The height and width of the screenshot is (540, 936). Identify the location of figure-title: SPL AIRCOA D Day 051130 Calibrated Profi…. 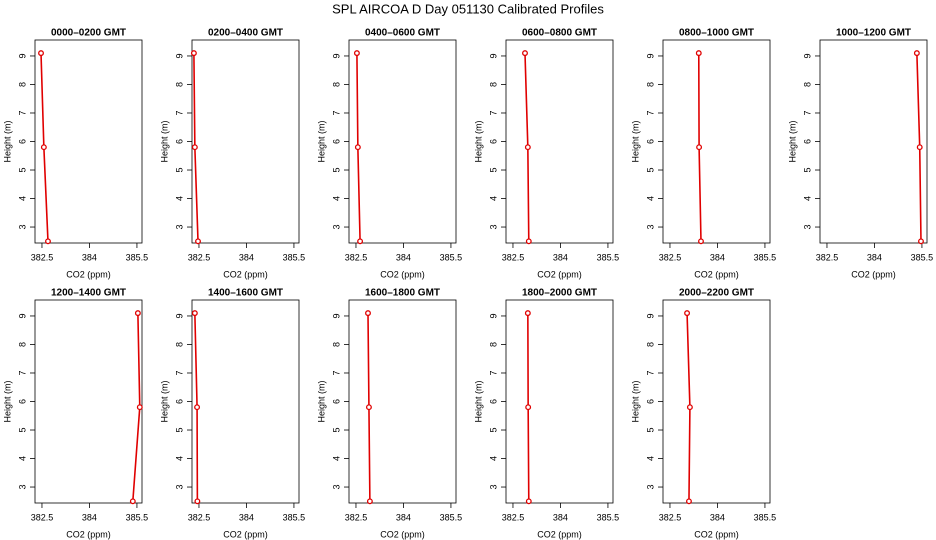
(468, 8).